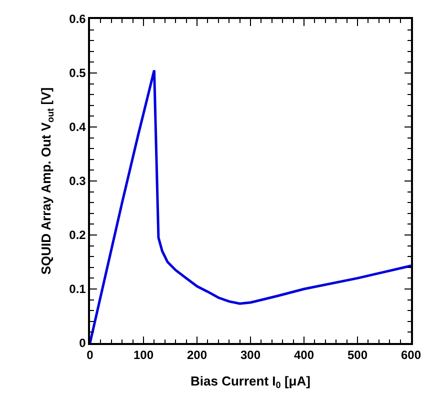 The height and width of the screenshot is (405, 433). I want to click on y-tick-label: 0.3, so click(77, 181).